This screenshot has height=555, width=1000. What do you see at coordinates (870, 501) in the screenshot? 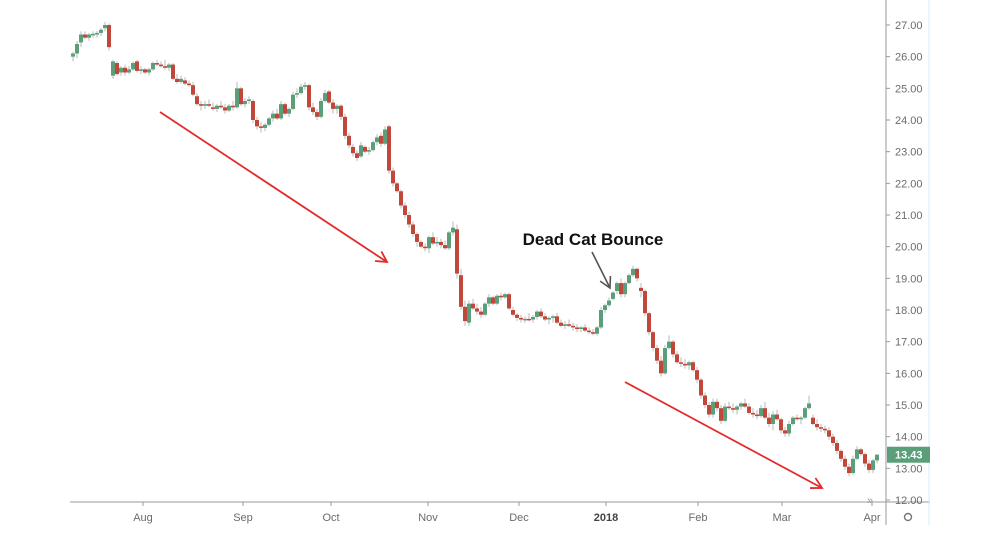
I see `scroll-to-latest-icon: »` at bounding box center [870, 501].